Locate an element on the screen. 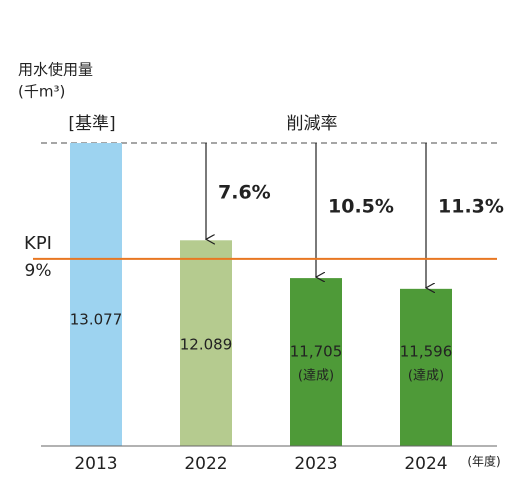 The height and width of the screenshot is (482, 522). value-label: 11,596 is located at coordinates (426, 352).